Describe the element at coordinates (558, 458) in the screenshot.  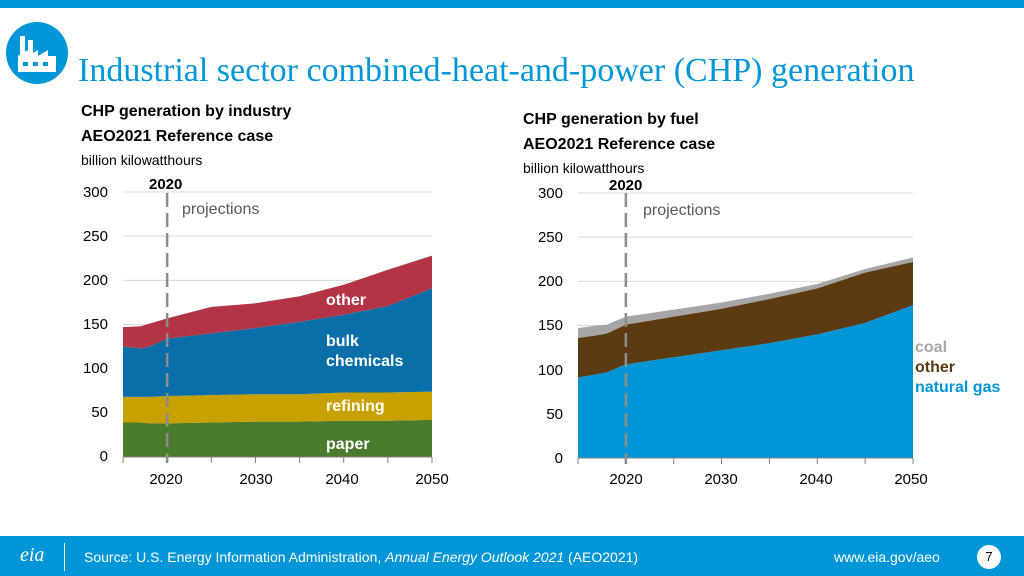
I see `right-y-tick: 0` at that location.